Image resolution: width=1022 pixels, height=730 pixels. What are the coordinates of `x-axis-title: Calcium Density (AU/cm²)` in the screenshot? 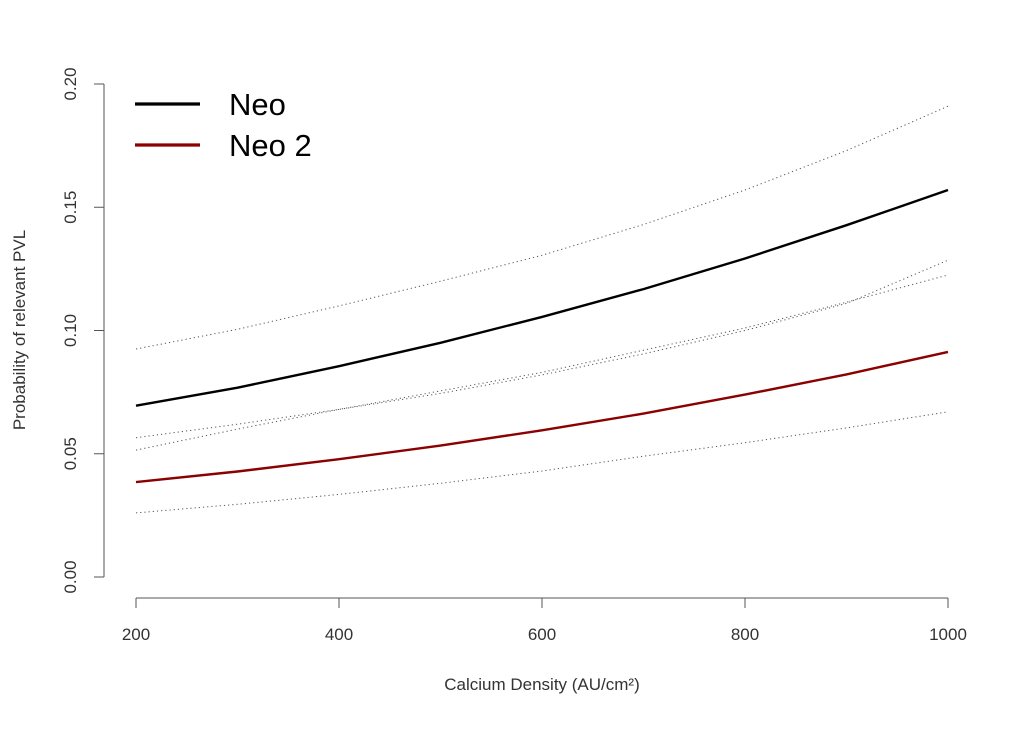 It's located at (542, 684).